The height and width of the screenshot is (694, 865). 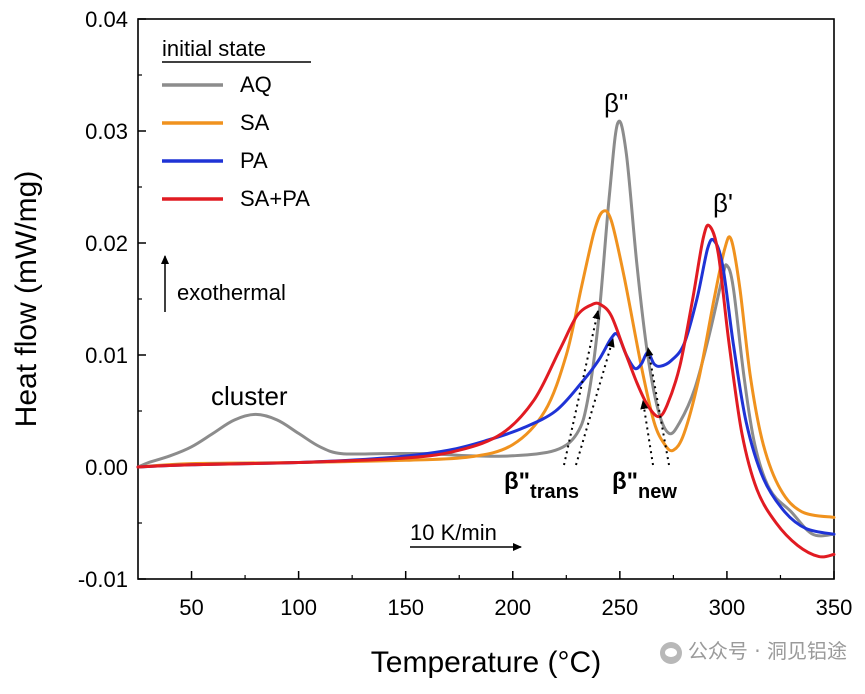 What do you see at coordinates (727, 607) in the screenshot?
I see `x-tick-label: 300` at bounding box center [727, 607].